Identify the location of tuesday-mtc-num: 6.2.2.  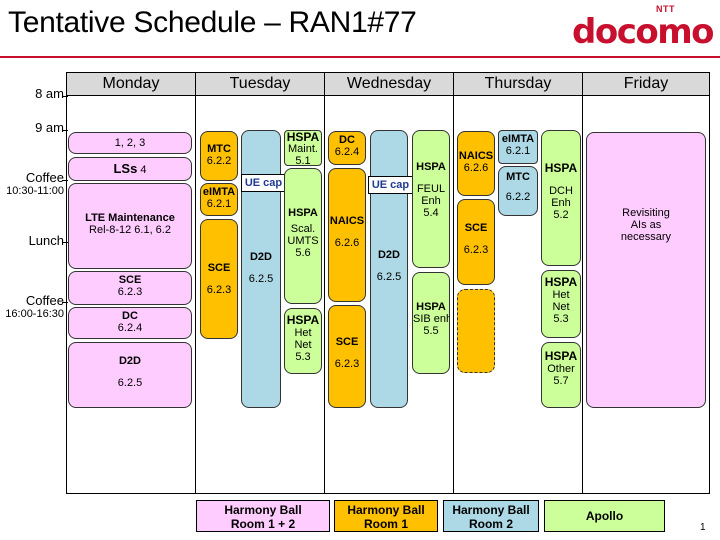
(219, 161).